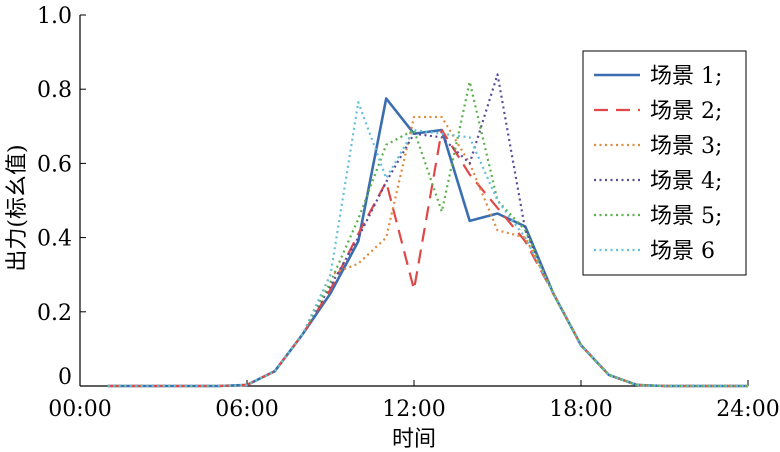  What do you see at coordinates (54, 239) in the screenshot?
I see `y-tick-label: 0.4` at bounding box center [54, 239].